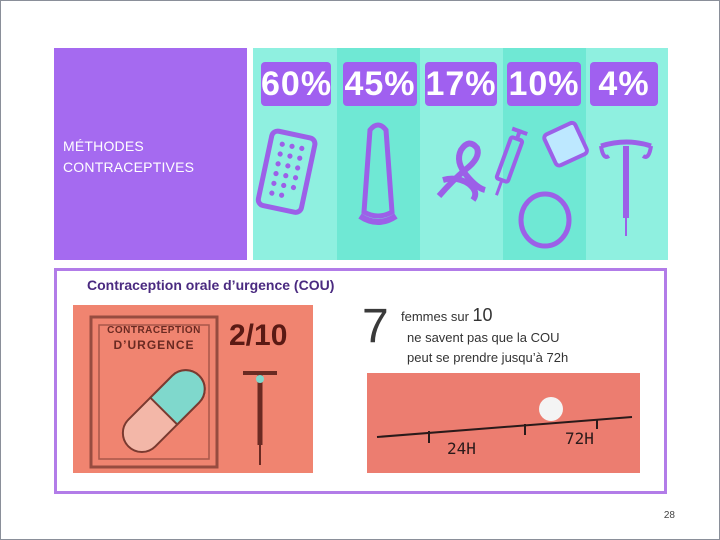 Image resolution: width=720 pixels, height=540 pixels. What do you see at coordinates (545, 220) in the screenshot?
I see `ring-icon` at bounding box center [545, 220].